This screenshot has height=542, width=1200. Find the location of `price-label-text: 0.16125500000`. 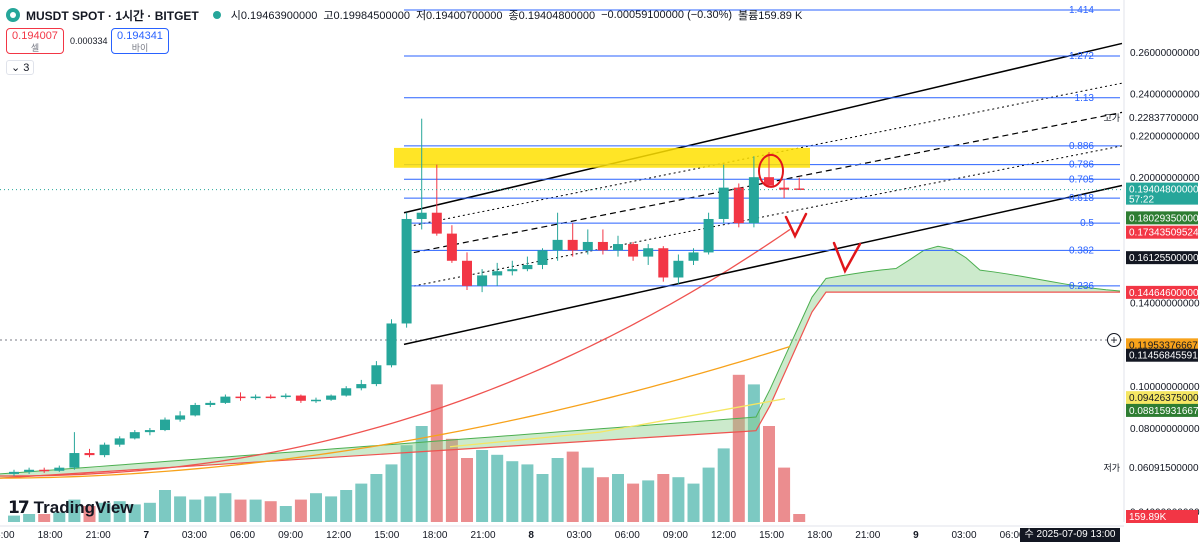

price-label-text: 0.16125500000 is located at coordinates (1164, 258).